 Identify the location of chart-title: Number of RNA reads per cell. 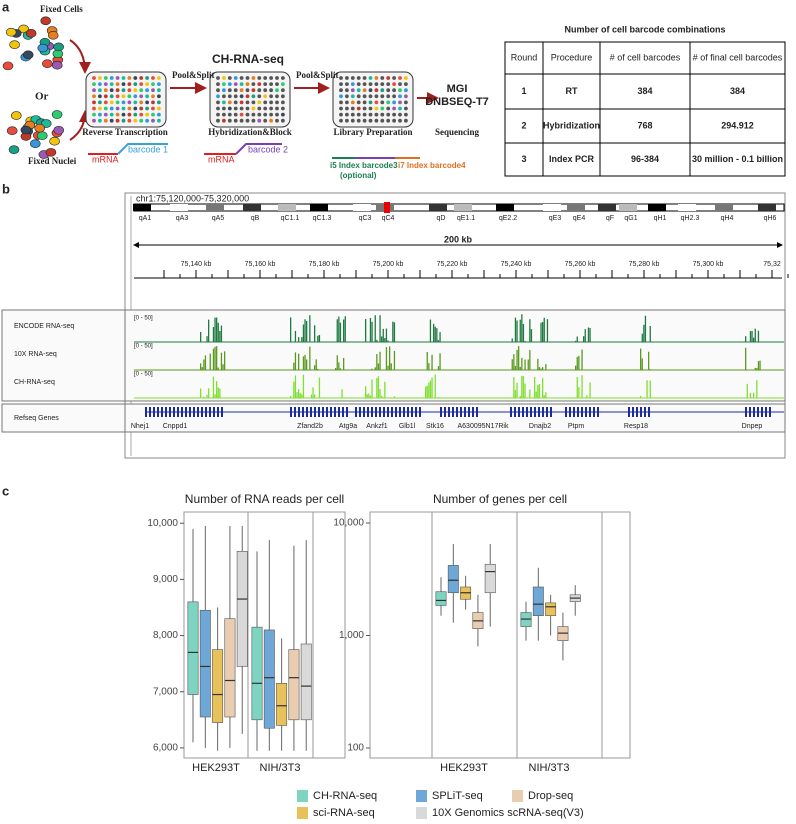
(264, 499).